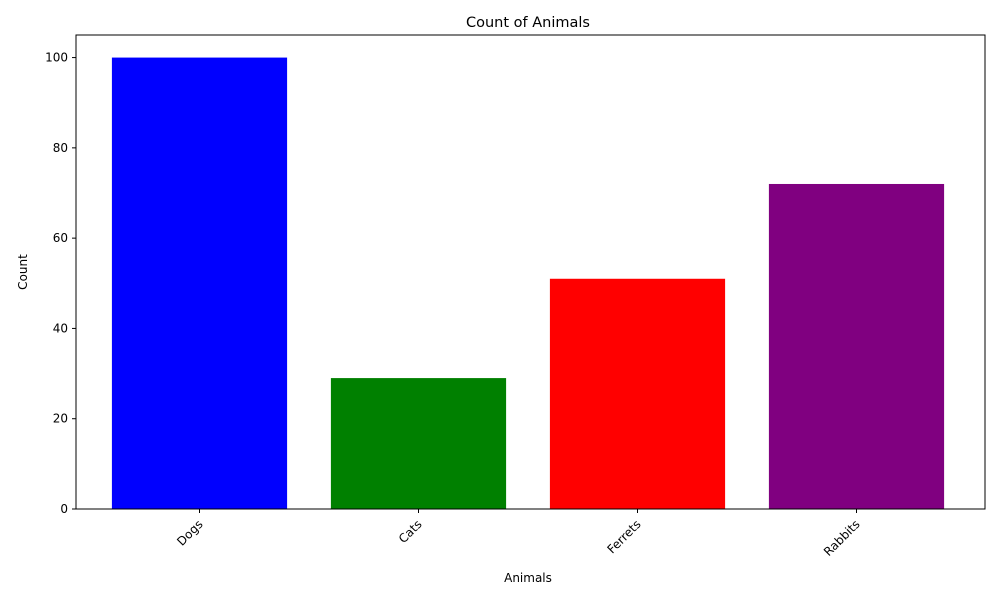 This screenshot has width=1000, height=600. Describe the element at coordinates (60, 283) in the screenshot. I see `y-axis: 0 20 40 60 80 100` at that location.